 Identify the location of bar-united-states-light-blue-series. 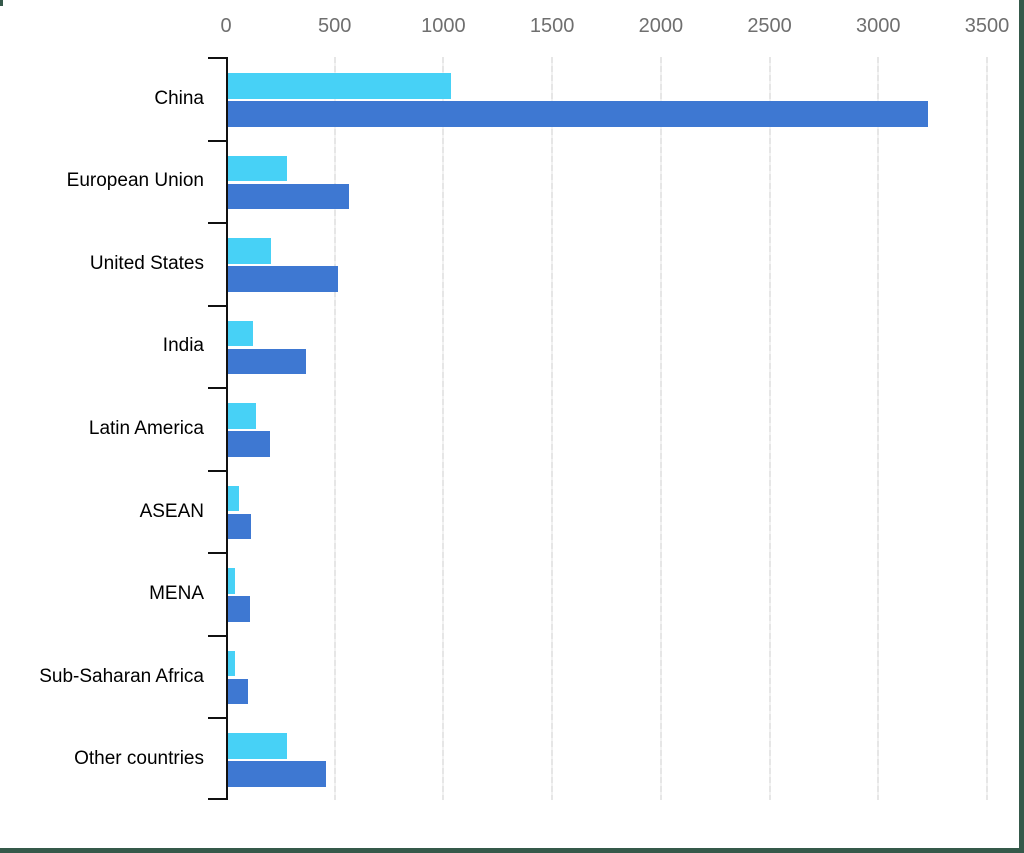
(250, 251).